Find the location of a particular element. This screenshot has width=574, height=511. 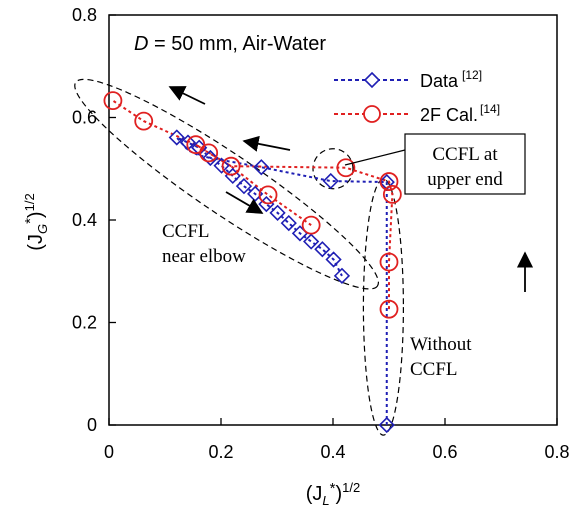

ellipse-ccfl-upper-end is located at coordinates (333, 169).